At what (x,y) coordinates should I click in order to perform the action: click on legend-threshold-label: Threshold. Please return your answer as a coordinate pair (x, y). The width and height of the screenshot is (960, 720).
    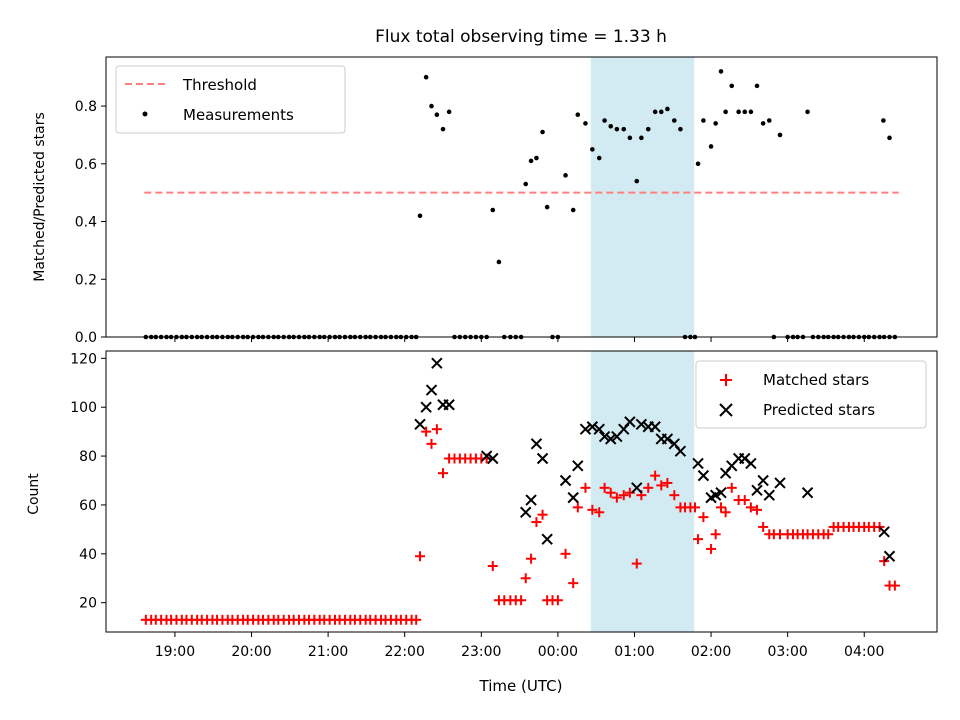
    Looking at the image, I should click on (219, 85).